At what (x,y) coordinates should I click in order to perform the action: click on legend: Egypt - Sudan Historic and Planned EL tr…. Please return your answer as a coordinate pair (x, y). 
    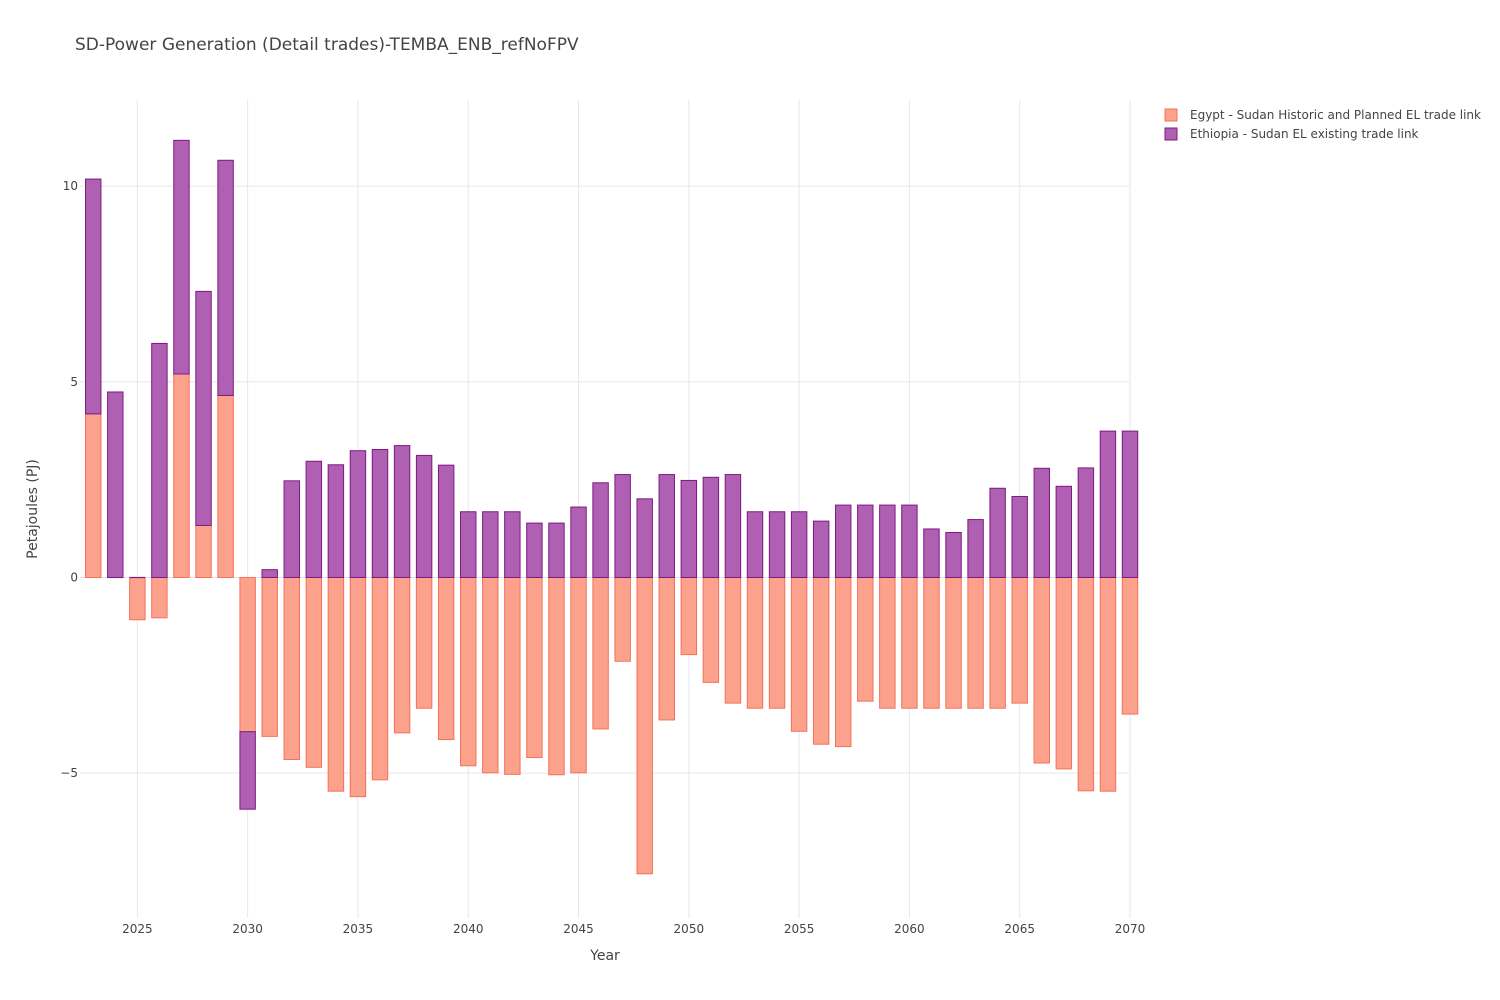
    Looking at the image, I should click on (1322, 124).